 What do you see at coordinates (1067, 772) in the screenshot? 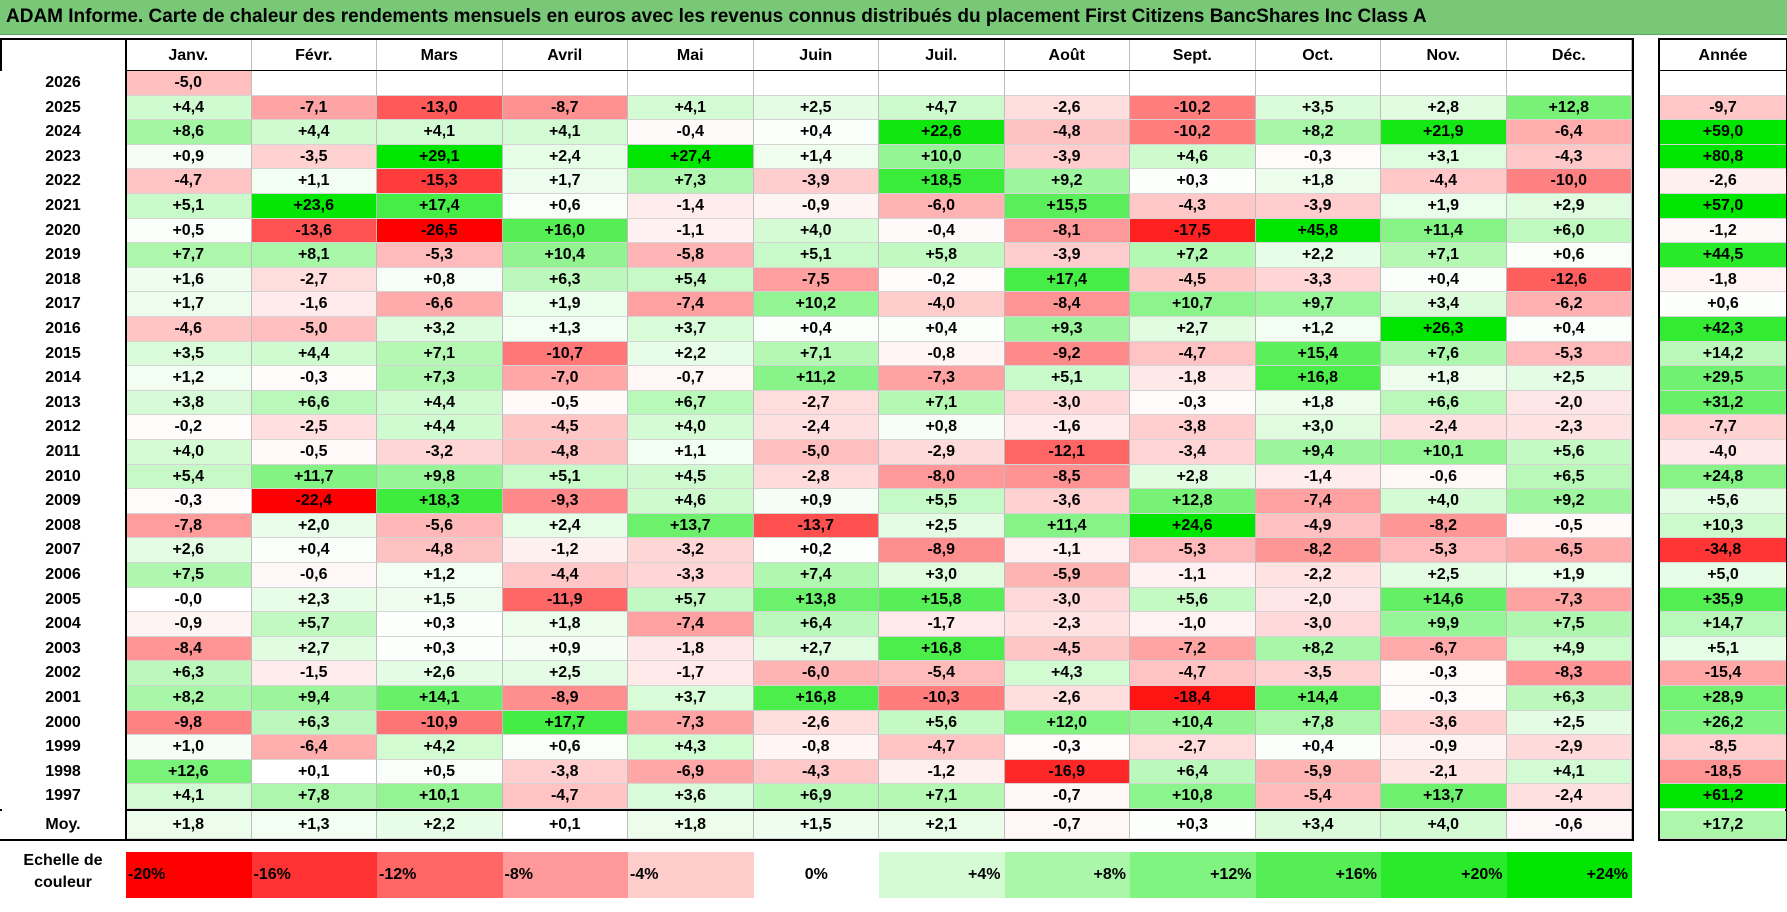
I see `heatmap-cell: -16,9` at bounding box center [1067, 772].